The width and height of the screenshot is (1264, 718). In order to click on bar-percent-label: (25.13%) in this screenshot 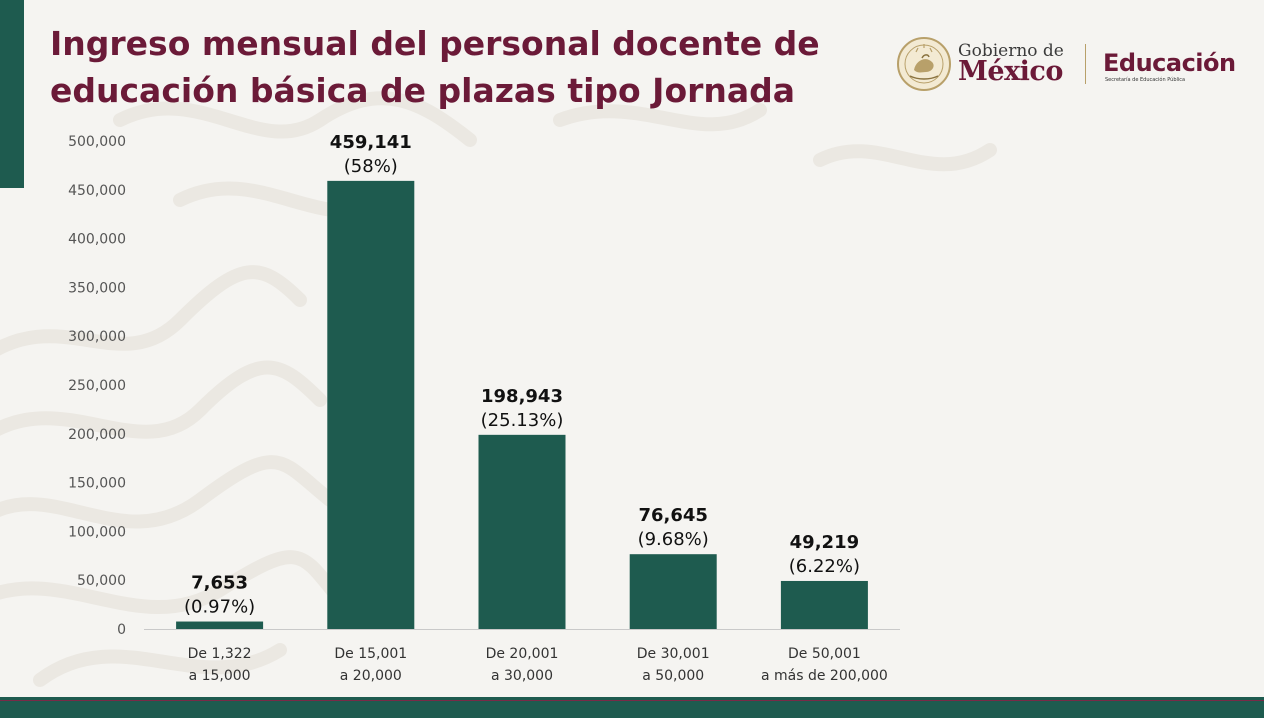, I will do `click(522, 420)`.